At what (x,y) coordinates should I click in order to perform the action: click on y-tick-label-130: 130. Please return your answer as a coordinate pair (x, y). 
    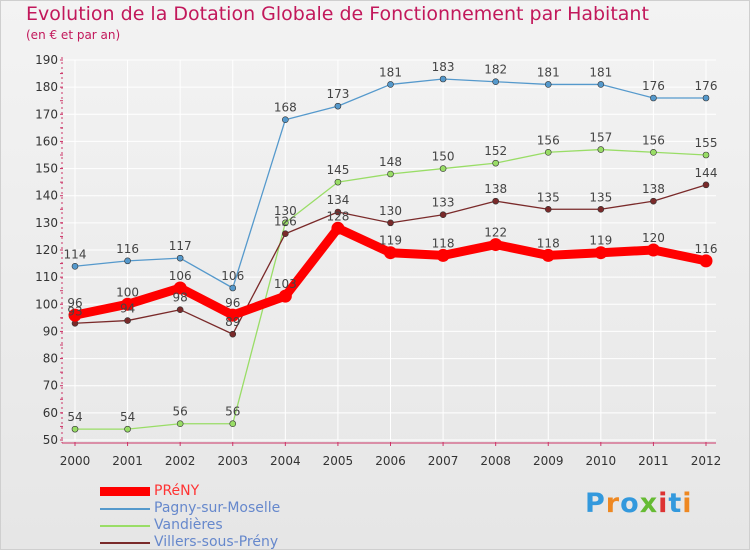
    Looking at the image, I should click on (46, 223).